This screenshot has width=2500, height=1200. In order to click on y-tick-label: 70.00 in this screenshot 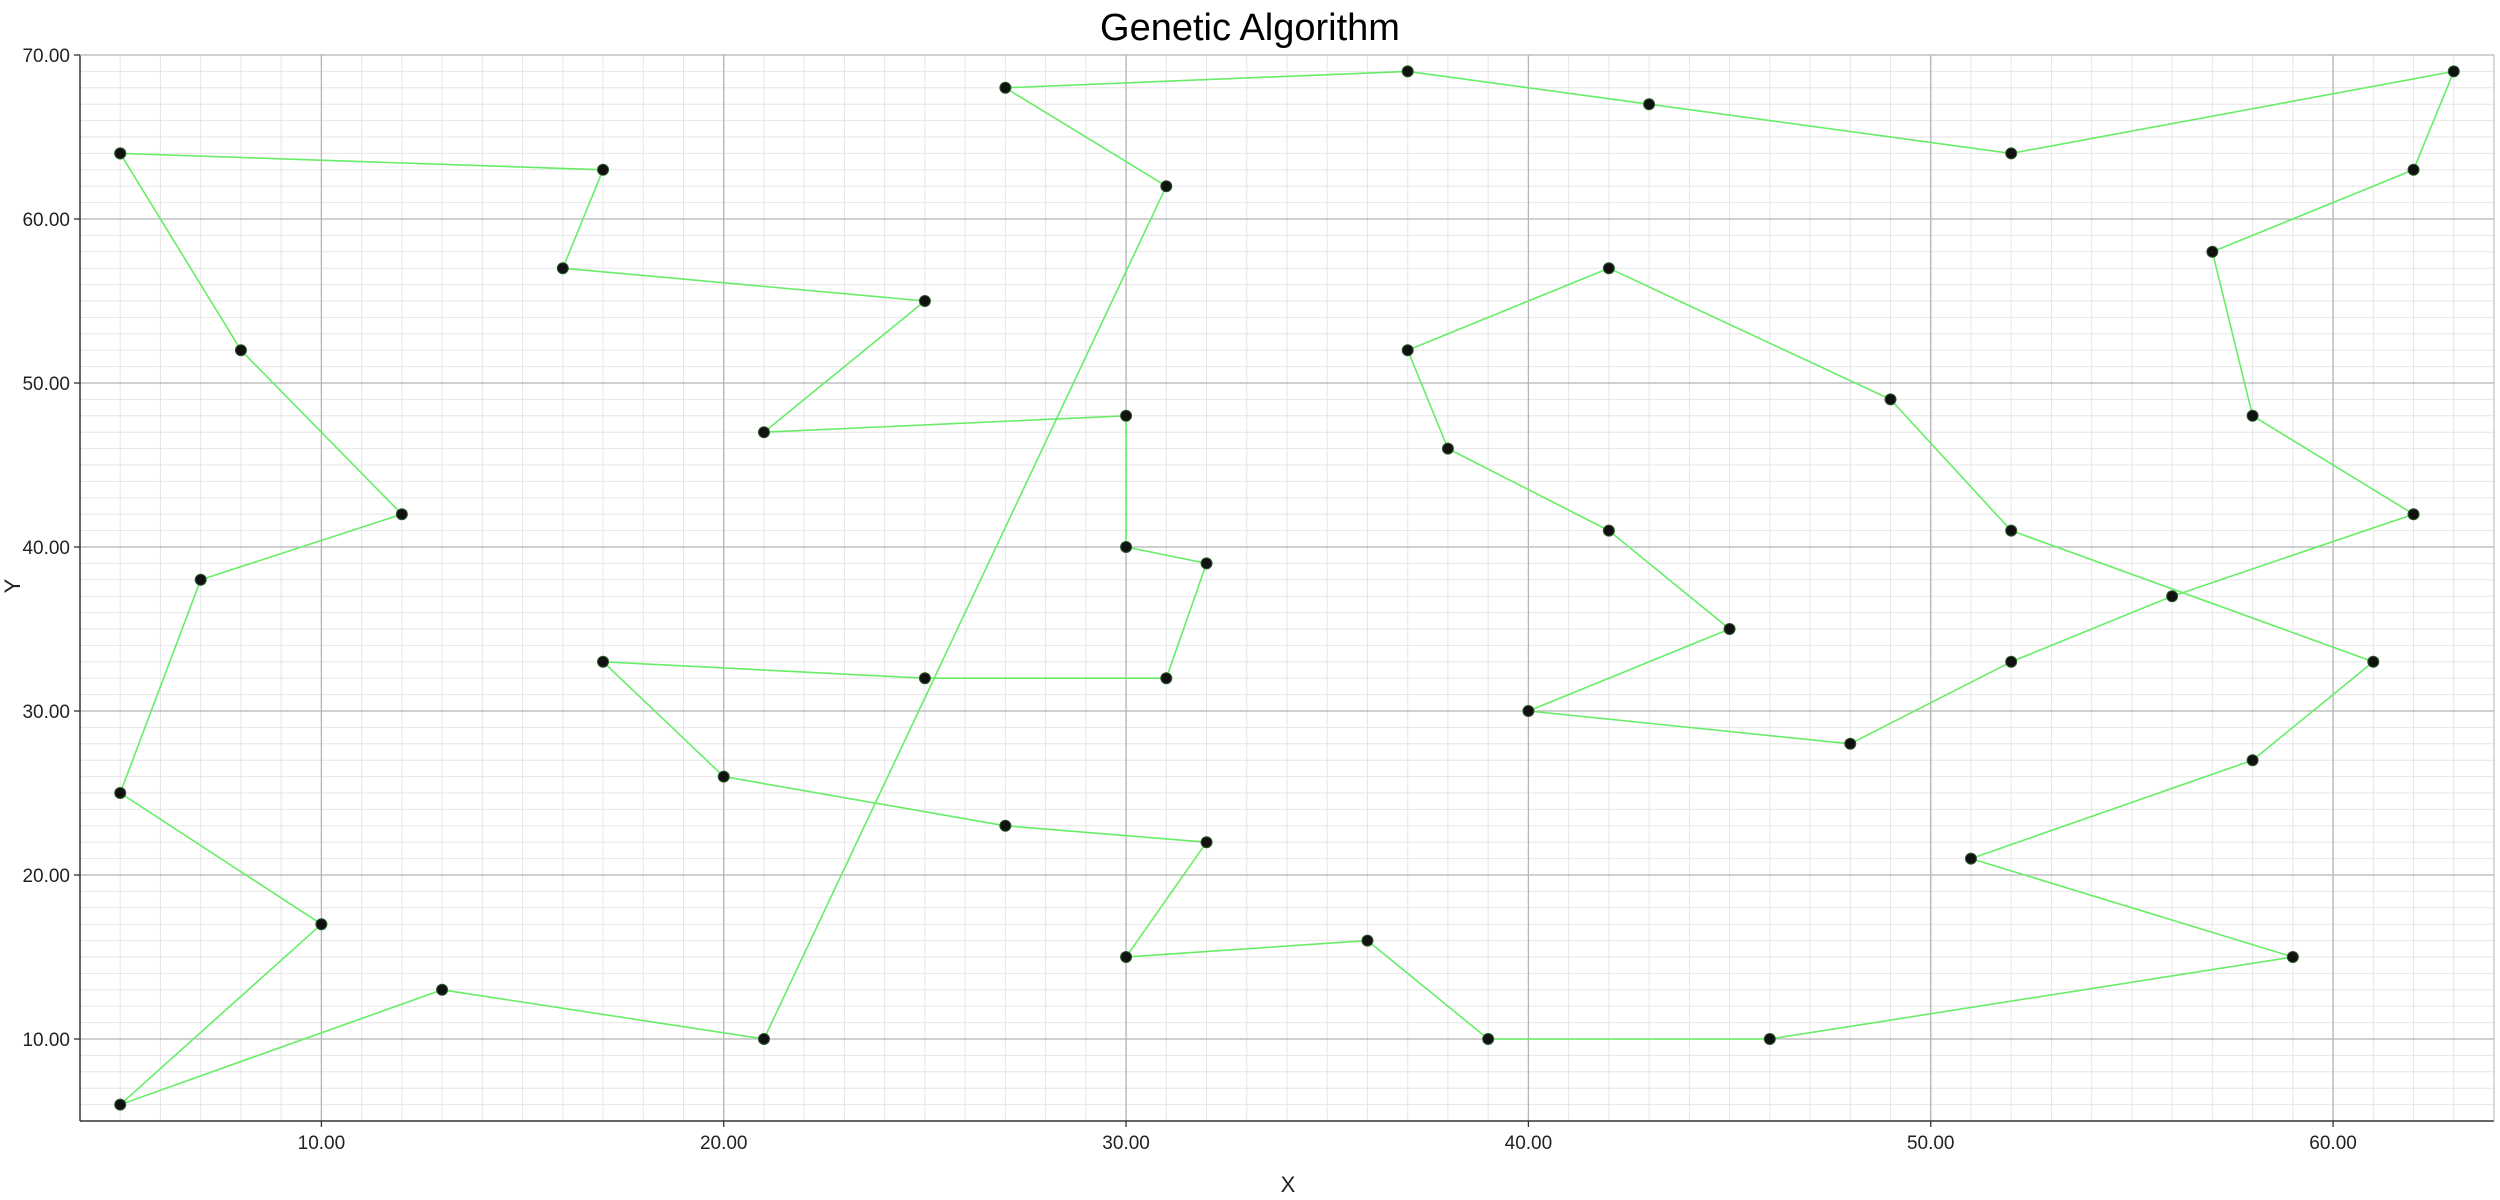, I will do `click(46, 56)`.